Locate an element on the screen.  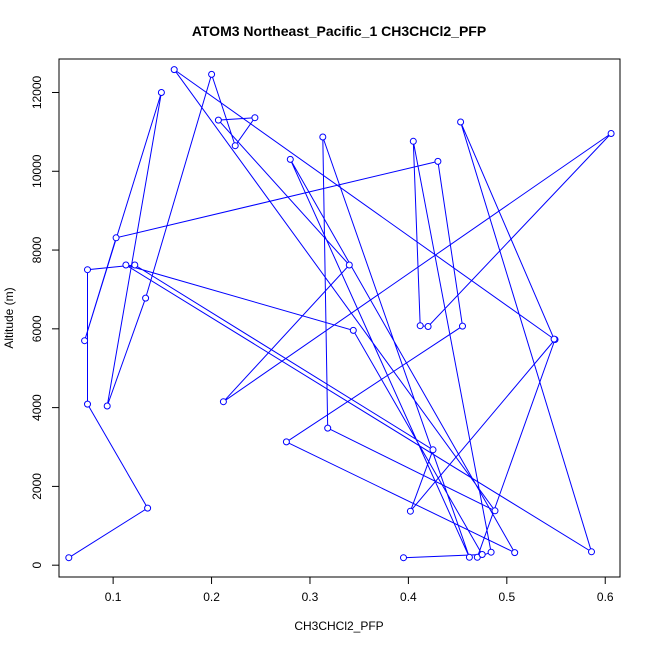
y-tick-label: 12000 is located at coordinates (37, 92).